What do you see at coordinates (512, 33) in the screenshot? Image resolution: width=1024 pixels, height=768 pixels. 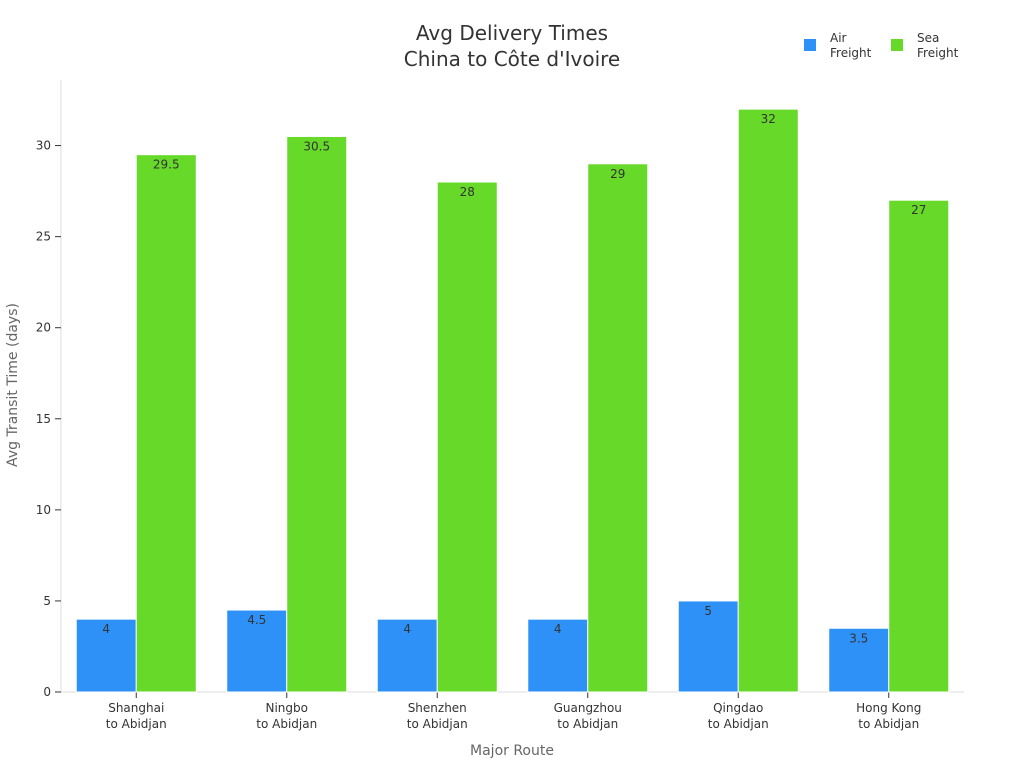 I see `chart-title-line: Avg Delivery Times` at bounding box center [512, 33].